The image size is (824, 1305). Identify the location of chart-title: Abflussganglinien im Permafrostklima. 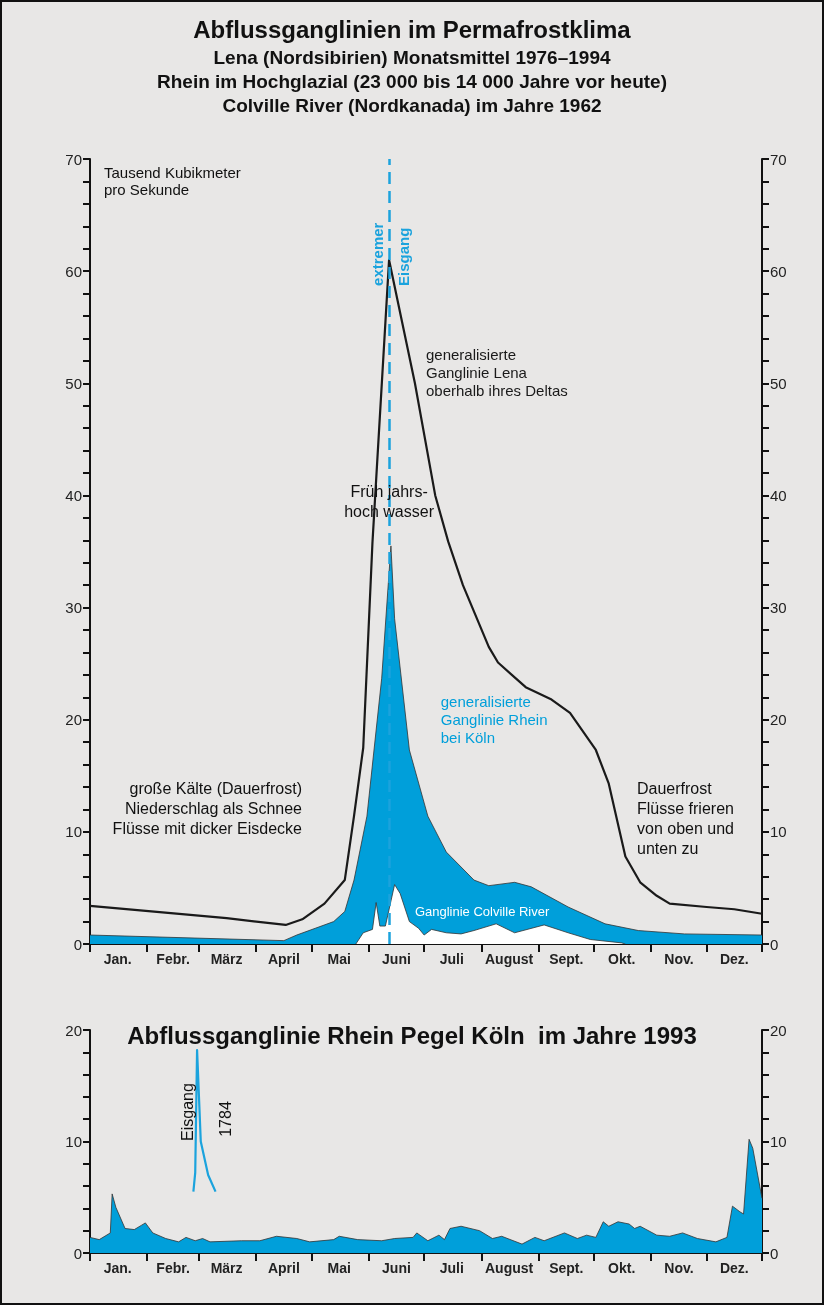
(412, 29).